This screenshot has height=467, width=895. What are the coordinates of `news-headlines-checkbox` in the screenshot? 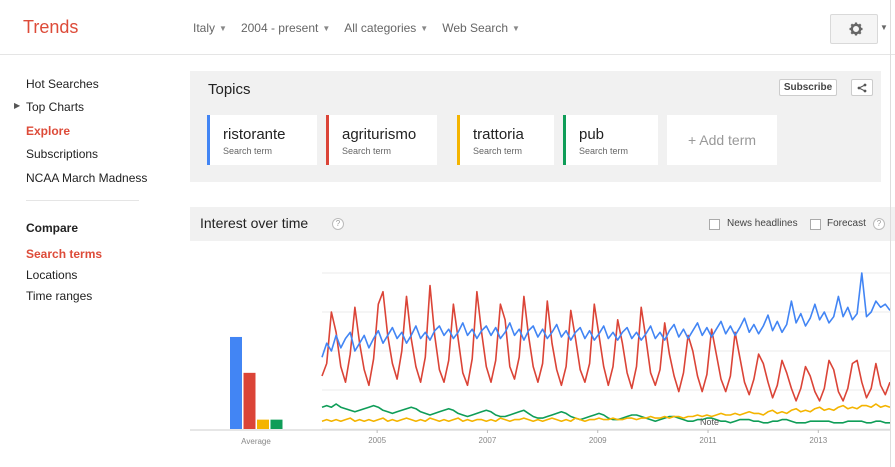 It's located at (714, 224).